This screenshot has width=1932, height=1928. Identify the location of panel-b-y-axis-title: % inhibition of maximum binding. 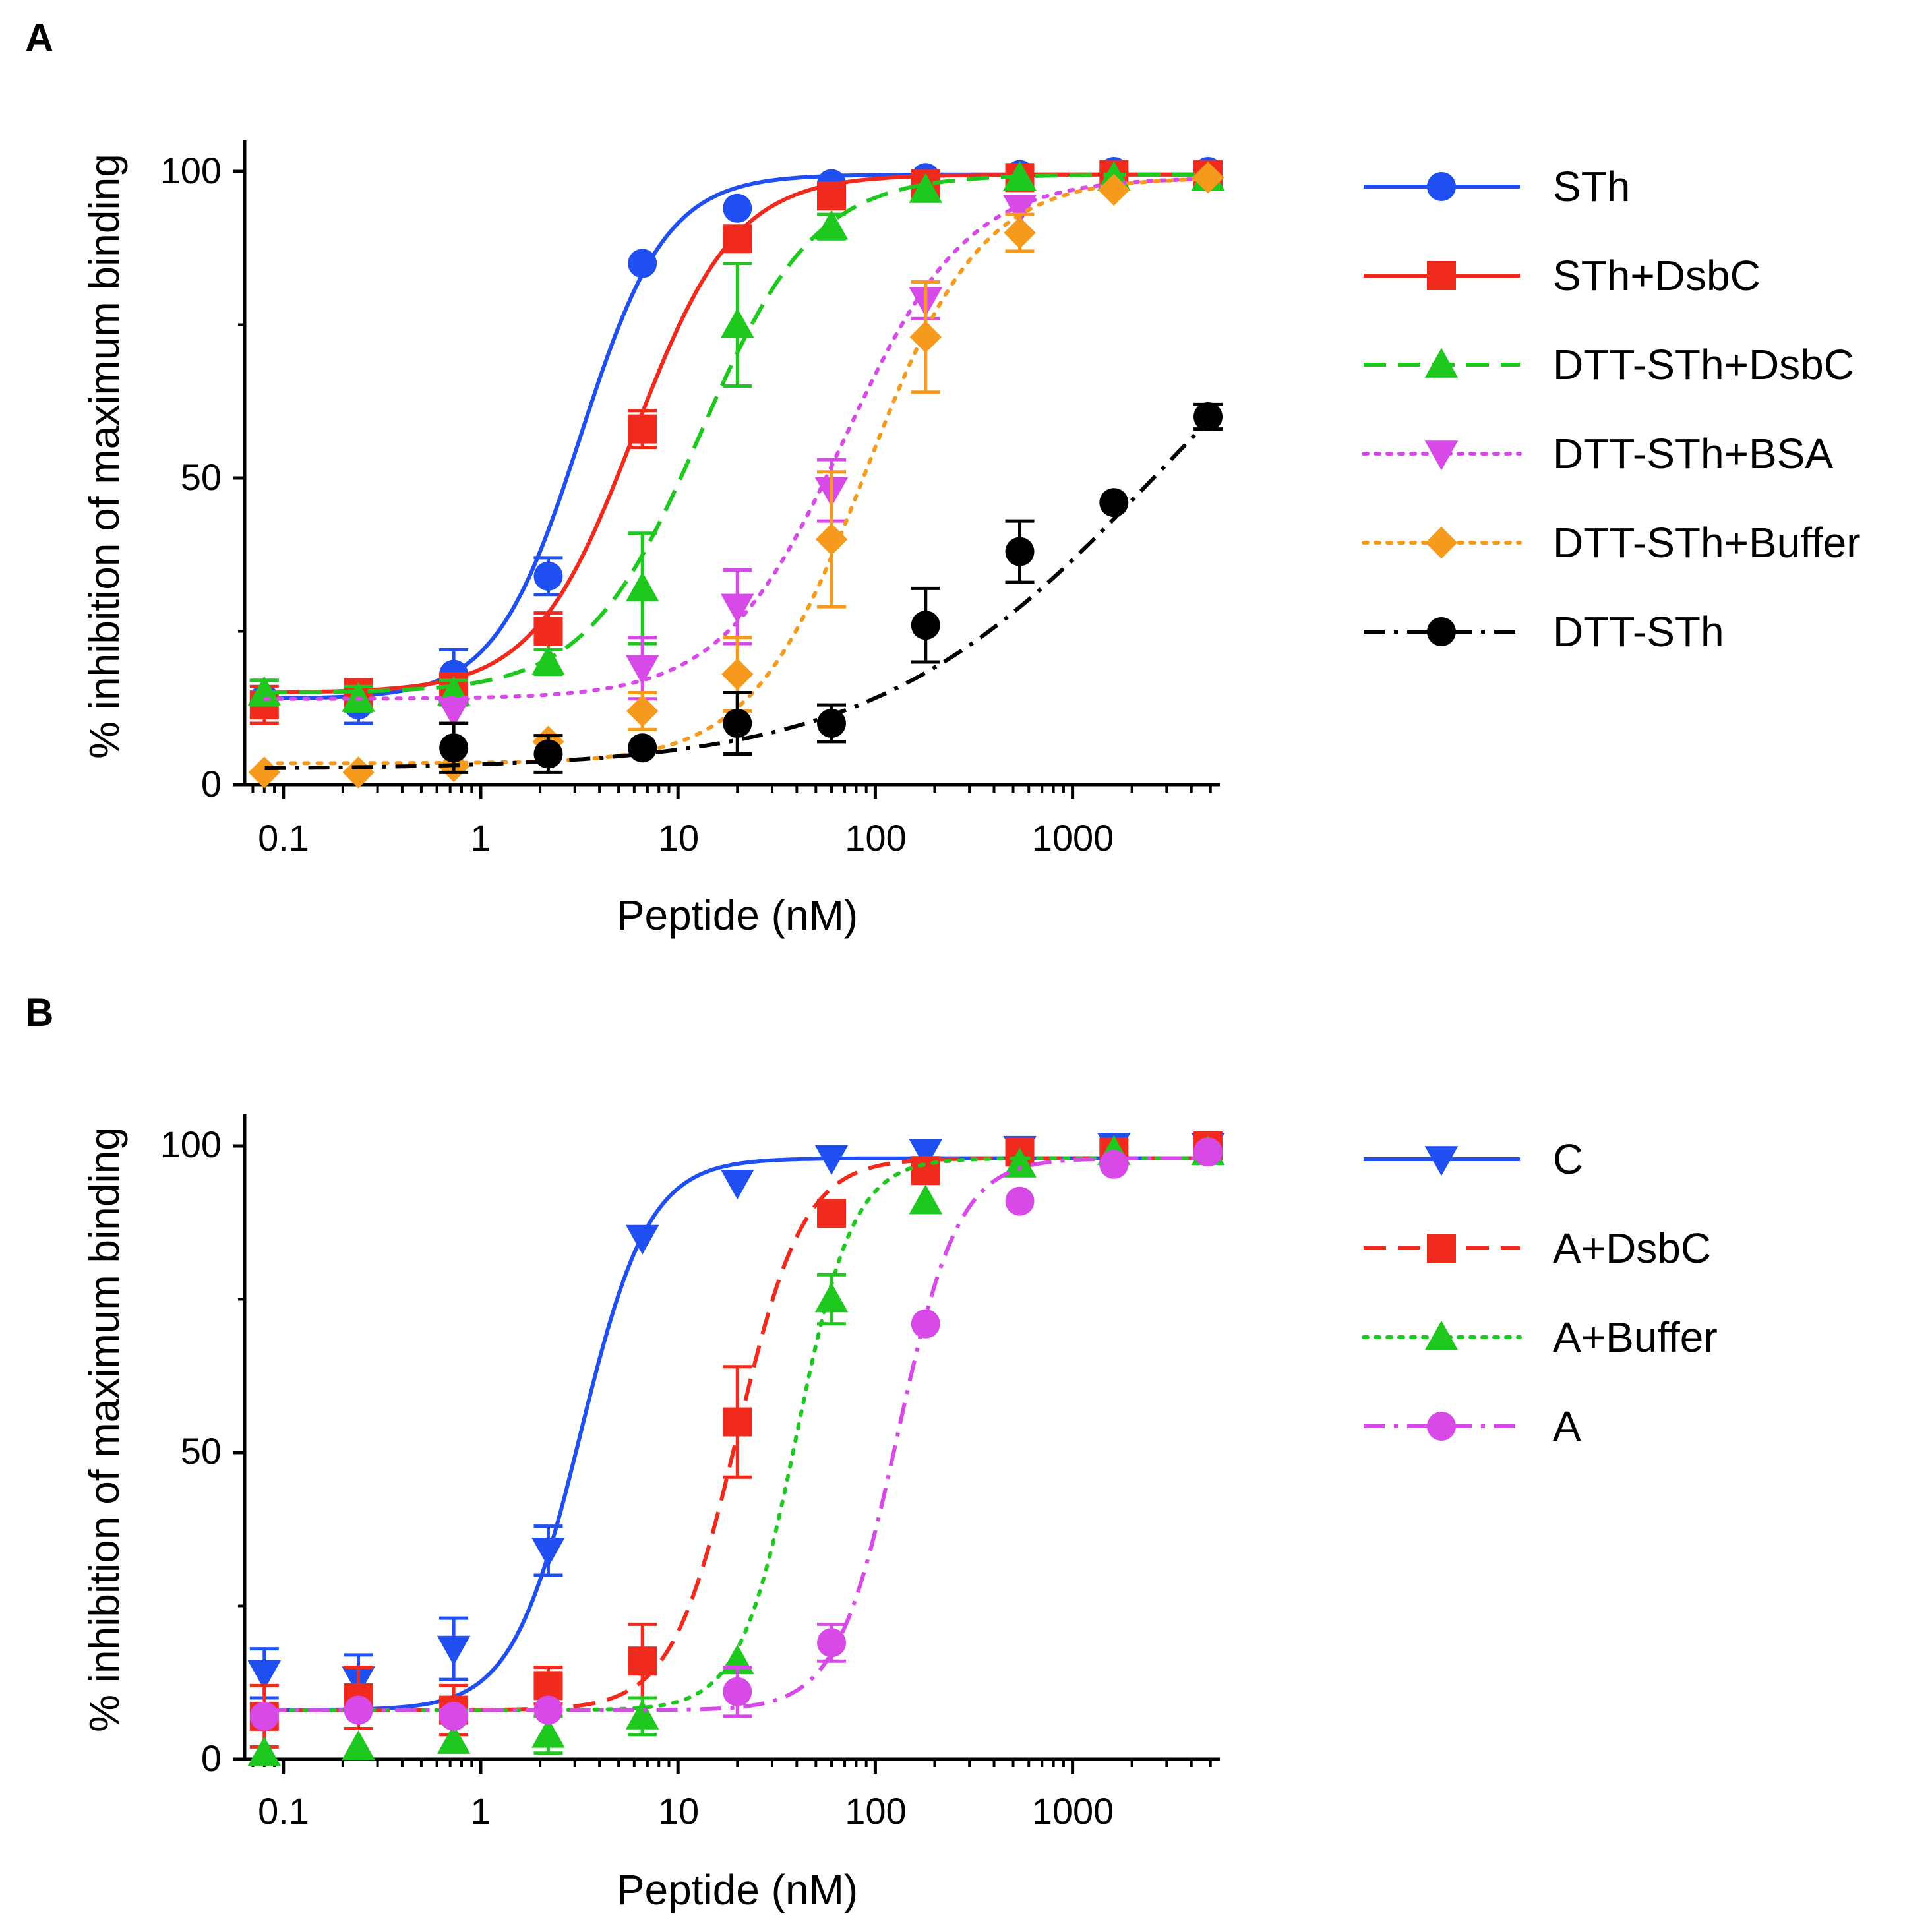
(104, 1429).